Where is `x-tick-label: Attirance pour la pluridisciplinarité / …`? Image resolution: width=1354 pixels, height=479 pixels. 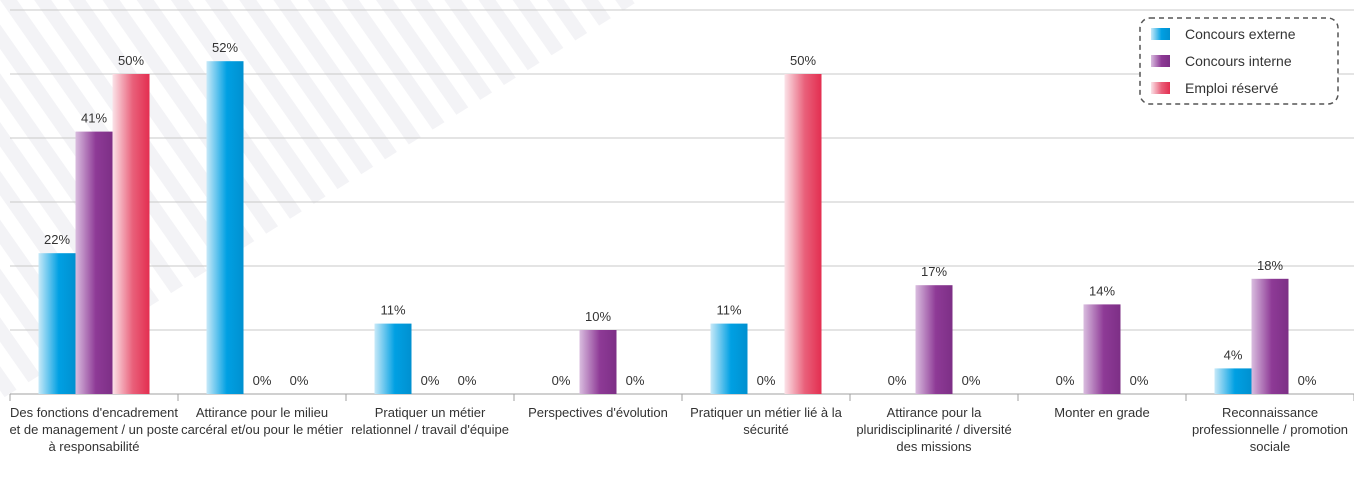 x-tick-label: Attirance pour la pluridisciplinarité / … is located at coordinates (934, 429).